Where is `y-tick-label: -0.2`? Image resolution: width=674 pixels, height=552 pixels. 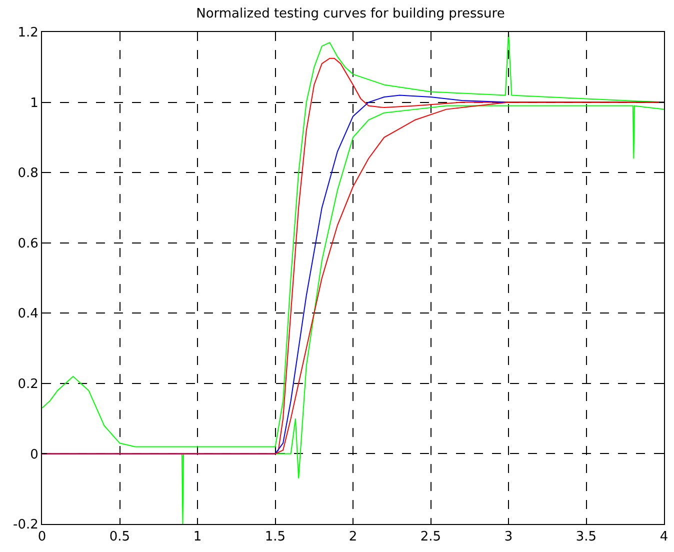
y-tick-label: -0.2 is located at coordinates (25, 525).